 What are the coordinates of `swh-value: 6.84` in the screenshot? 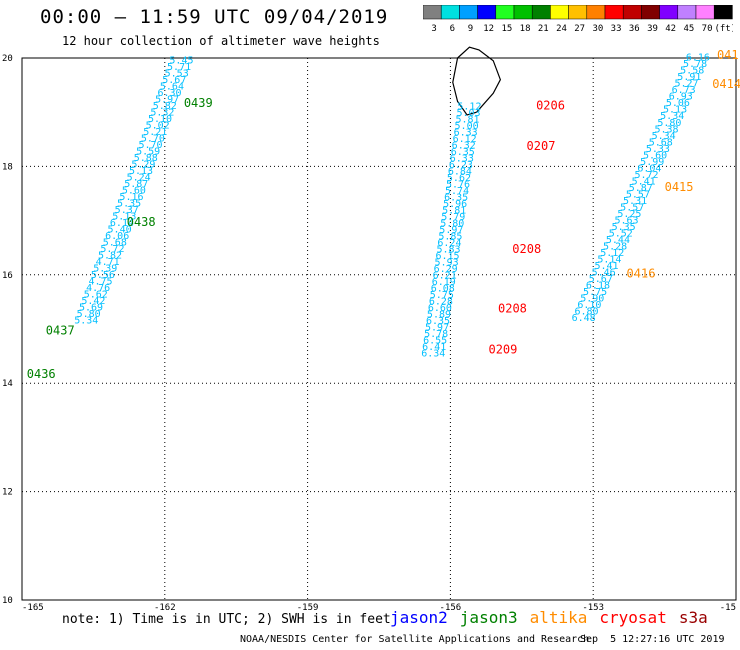 It's located at (460, 172).